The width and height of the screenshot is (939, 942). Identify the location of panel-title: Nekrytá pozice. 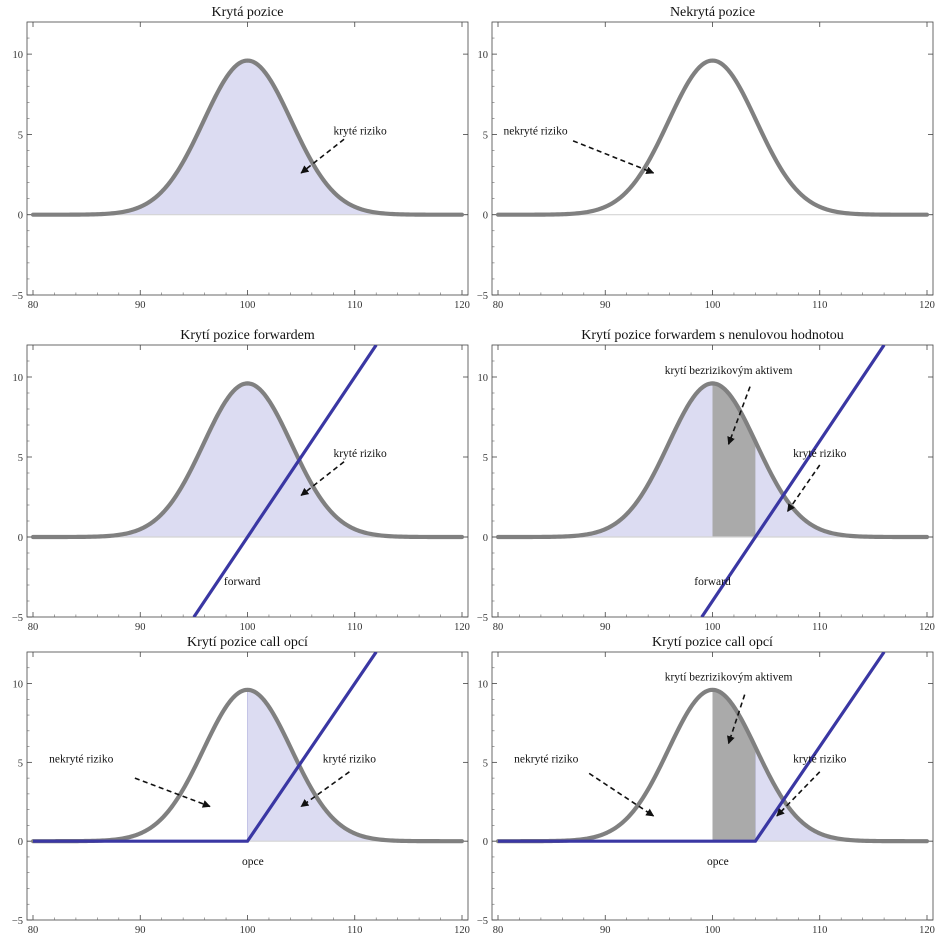
(712, 12).